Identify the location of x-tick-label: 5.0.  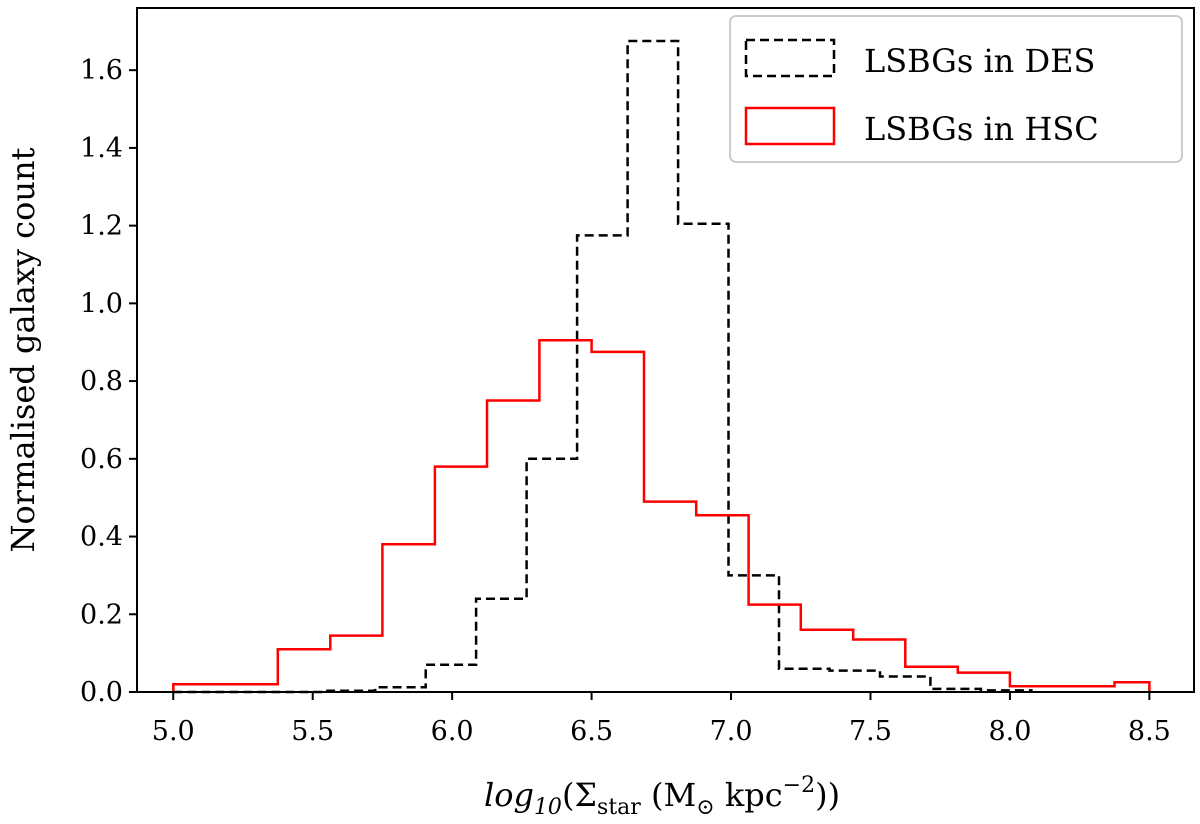
(173, 731).